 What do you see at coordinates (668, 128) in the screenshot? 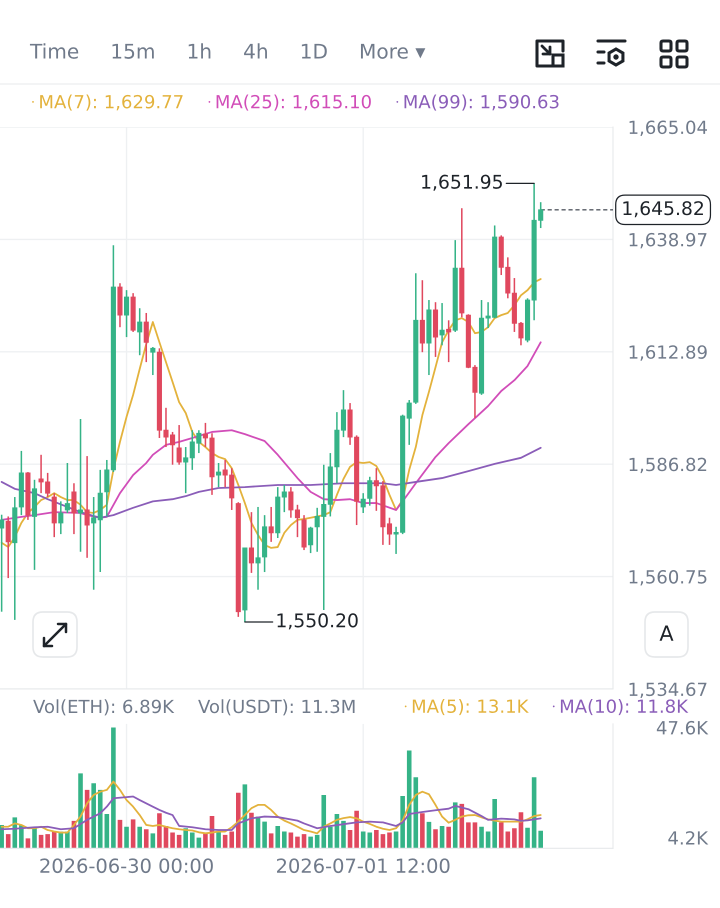
I see `y-tick-label: 1,665.04` at bounding box center [668, 128].